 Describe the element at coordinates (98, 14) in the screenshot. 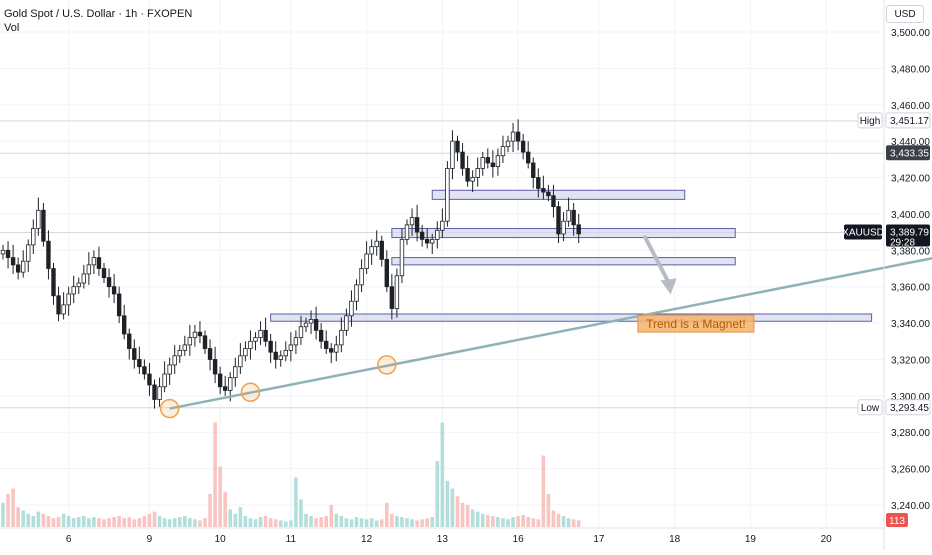

I see `symbol-title: Gold Spot / U.S. Dollar · 1h · FXOPEN` at that location.